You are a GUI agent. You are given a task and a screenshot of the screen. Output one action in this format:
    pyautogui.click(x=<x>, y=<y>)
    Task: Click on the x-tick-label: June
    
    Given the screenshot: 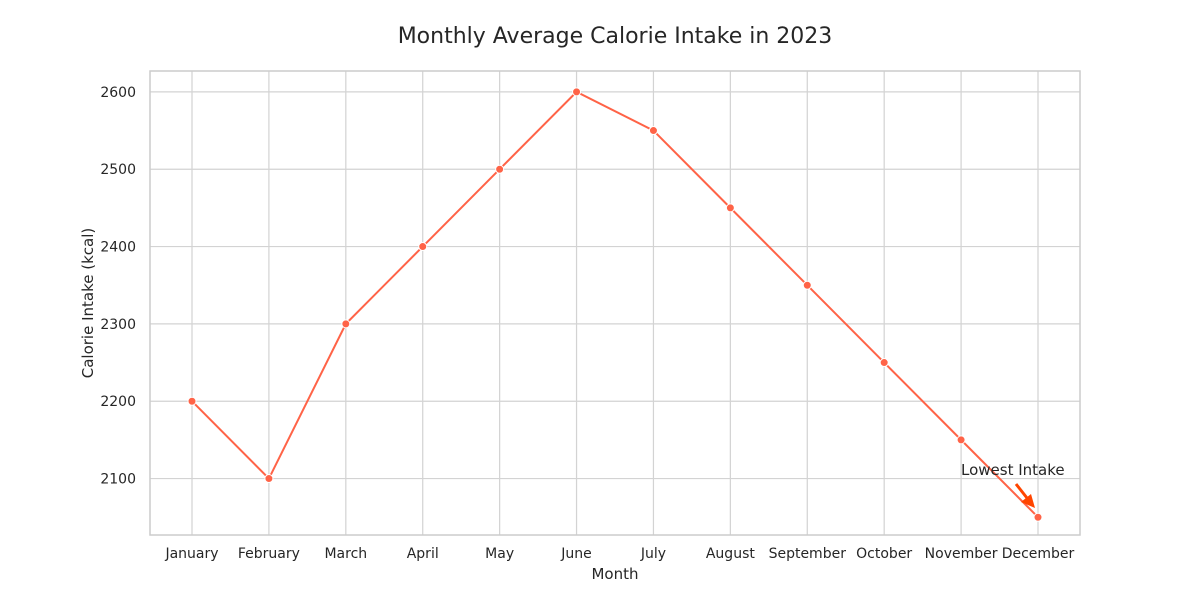 What is the action you would take?
    pyautogui.click(x=576, y=554)
    